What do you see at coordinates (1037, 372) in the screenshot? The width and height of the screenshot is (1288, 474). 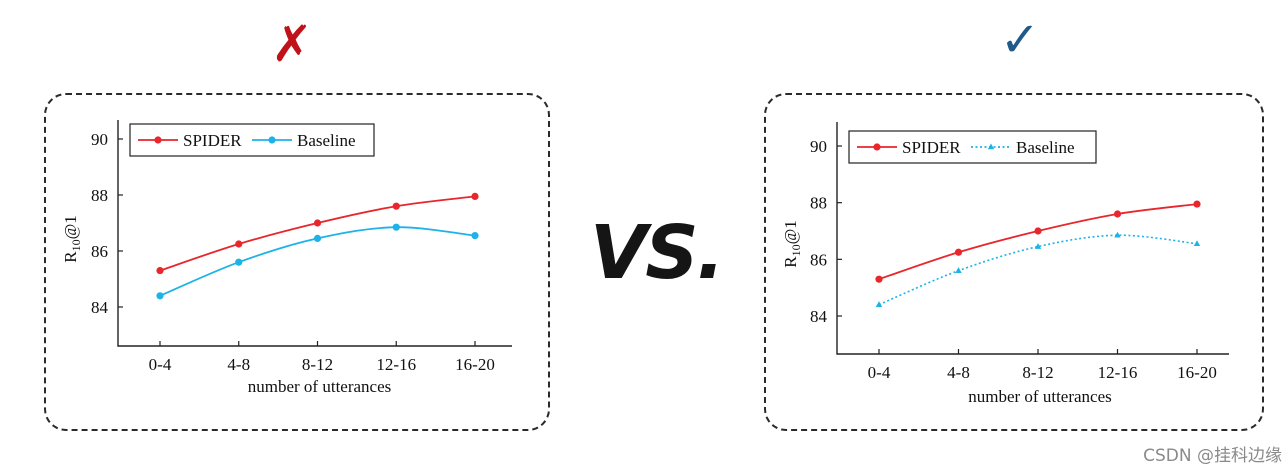 I see `right-x-tick-label: 8-12` at bounding box center [1037, 372].